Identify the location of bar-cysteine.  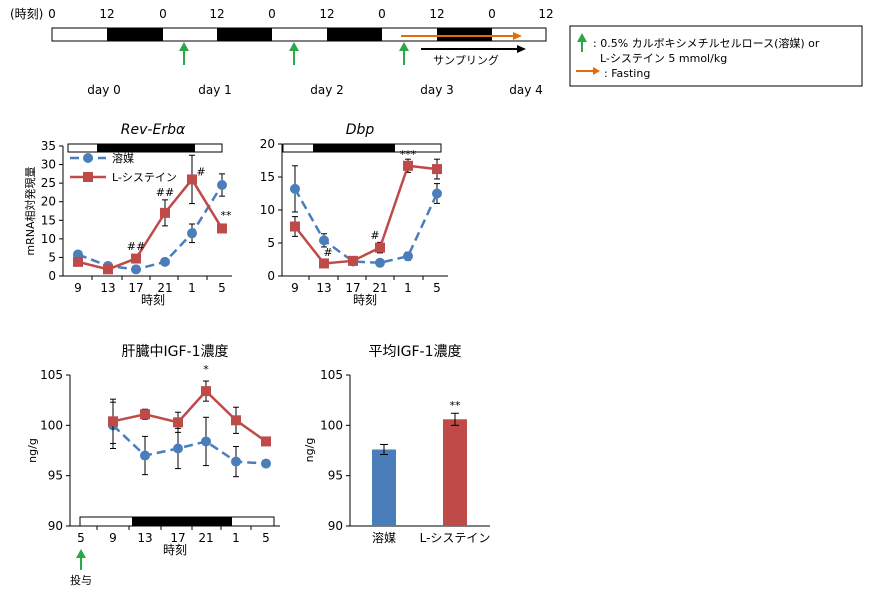
(455, 472).